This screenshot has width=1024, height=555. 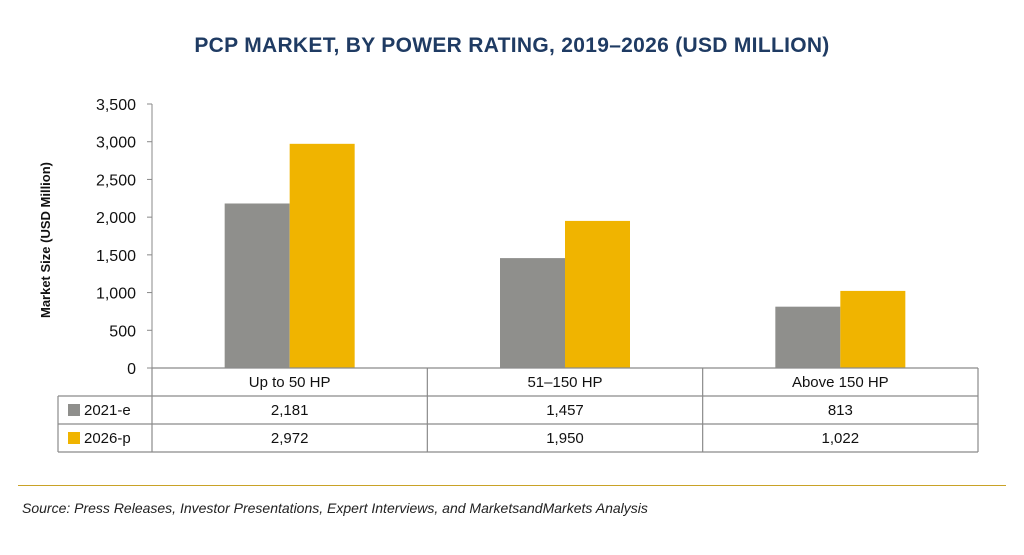 I want to click on y-tick-label: 3,500, so click(x=116, y=105).